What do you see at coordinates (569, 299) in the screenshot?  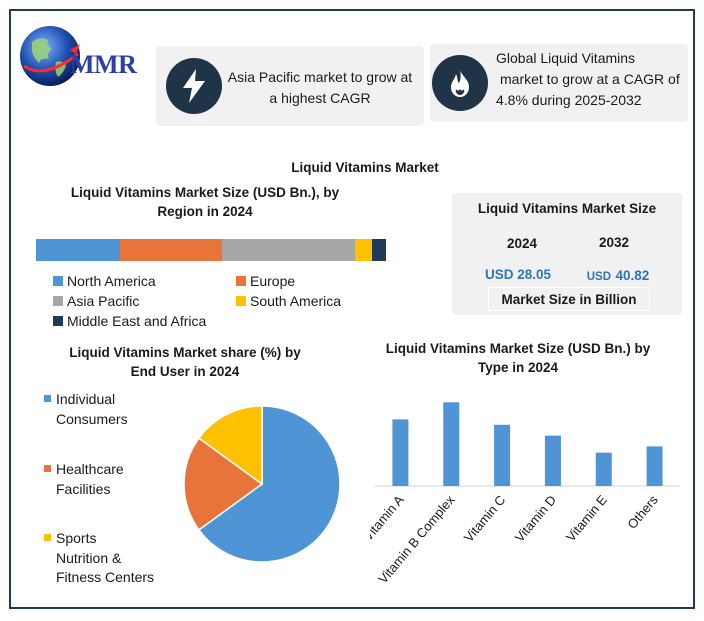 I see `market-size-unit: Market Size in Billion` at bounding box center [569, 299].